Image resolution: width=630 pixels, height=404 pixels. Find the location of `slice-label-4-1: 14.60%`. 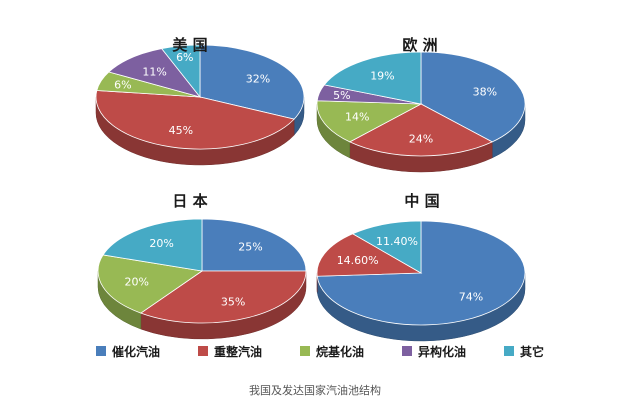

slice-label-4-1: 14.60% is located at coordinates (358, 260).